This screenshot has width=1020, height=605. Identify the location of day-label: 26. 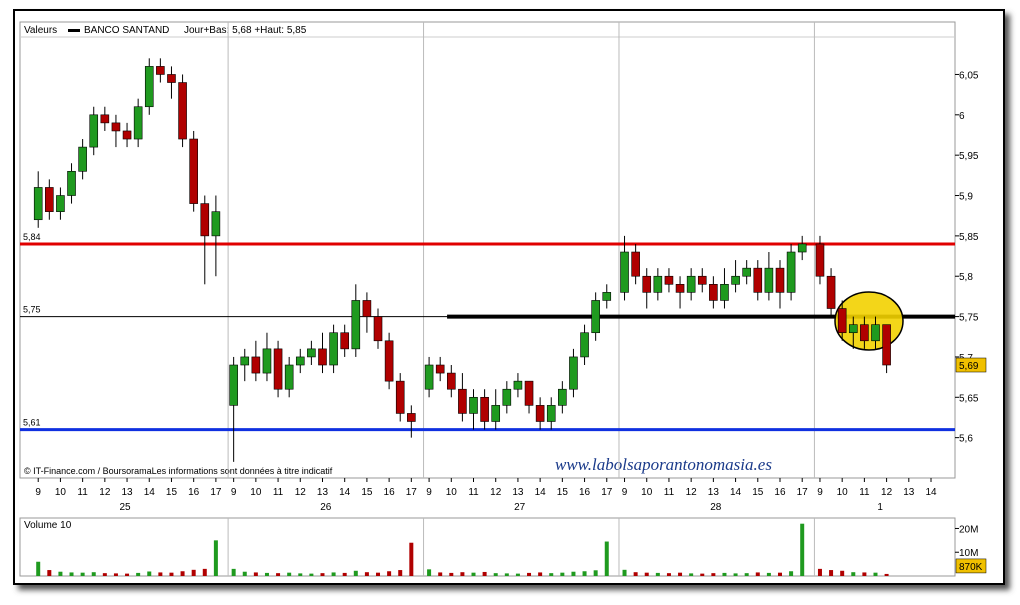
(326, 507).